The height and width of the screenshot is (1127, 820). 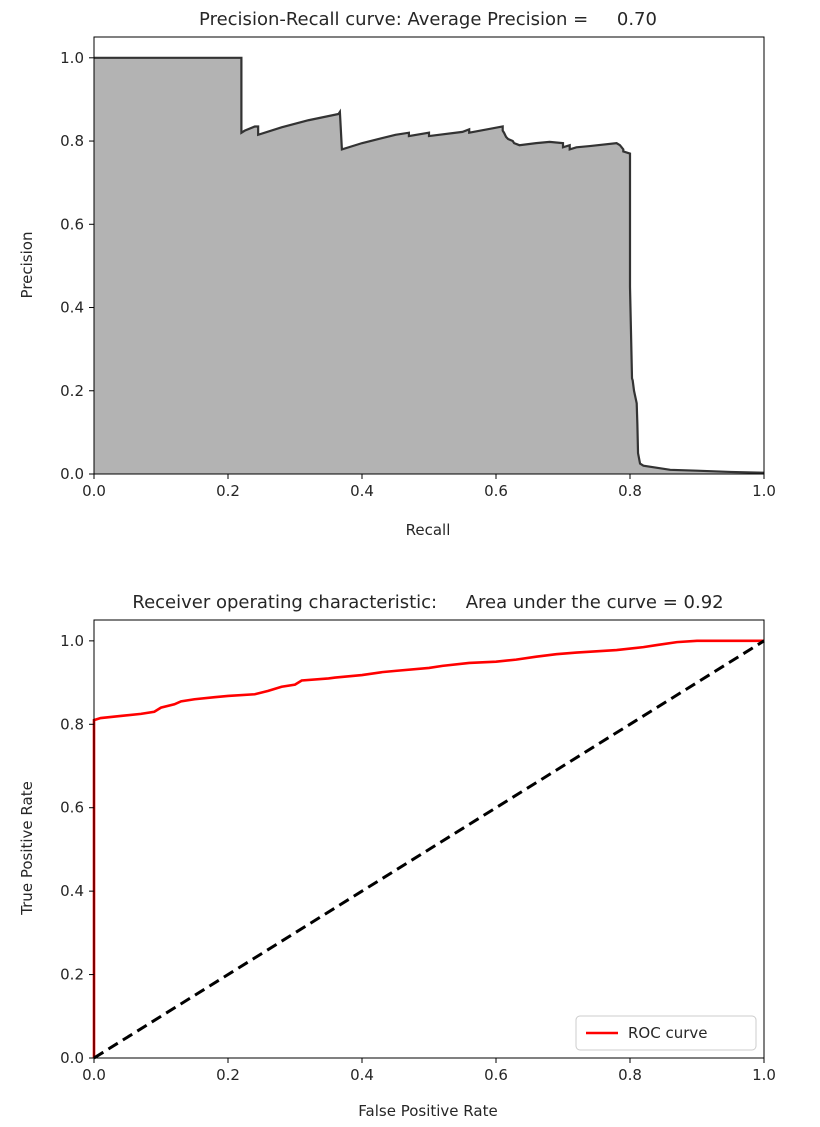 I want to click on x-axis-label: Recall, so click(x=428, y=530).